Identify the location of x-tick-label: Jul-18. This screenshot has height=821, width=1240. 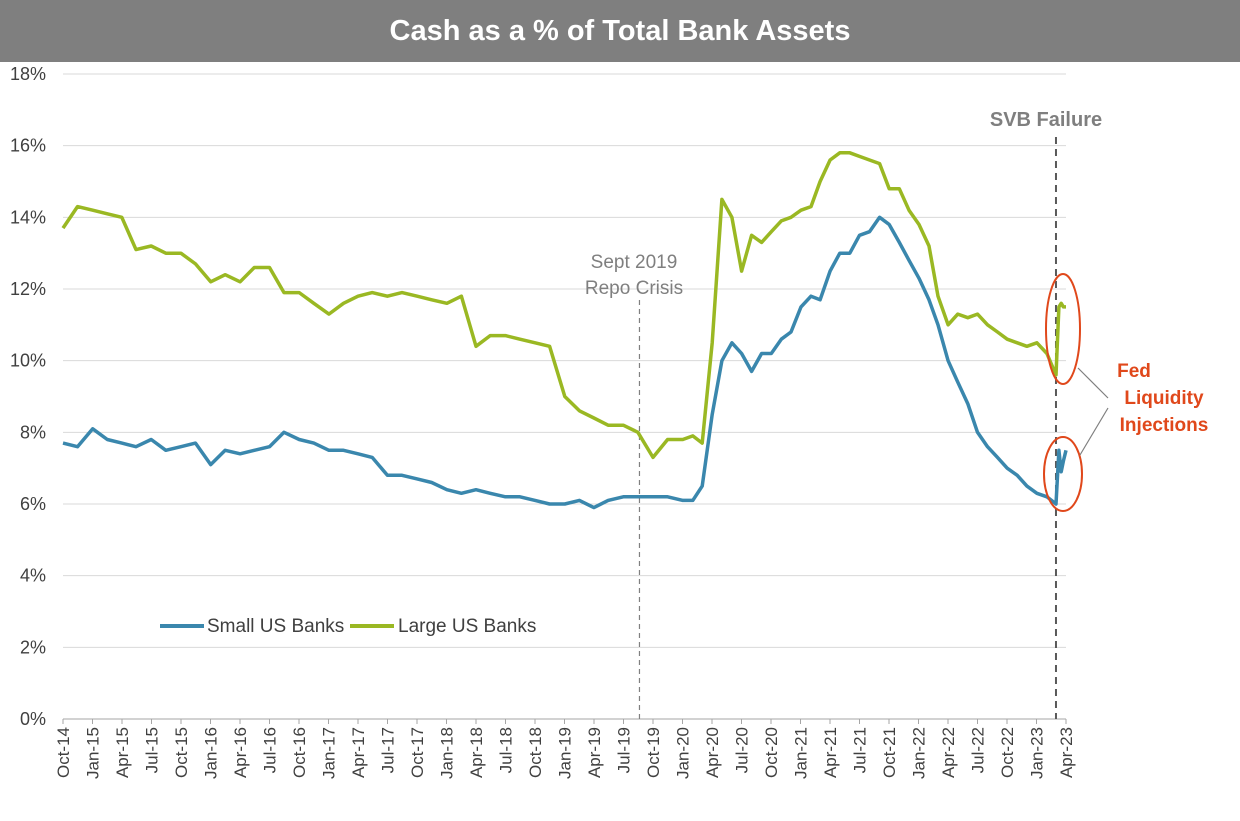
(506, 750).